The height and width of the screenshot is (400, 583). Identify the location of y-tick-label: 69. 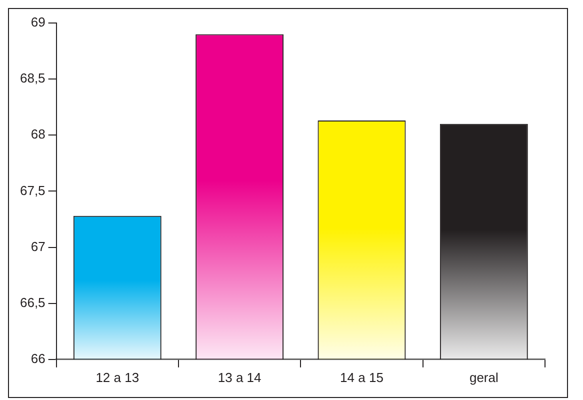
(38, 22).